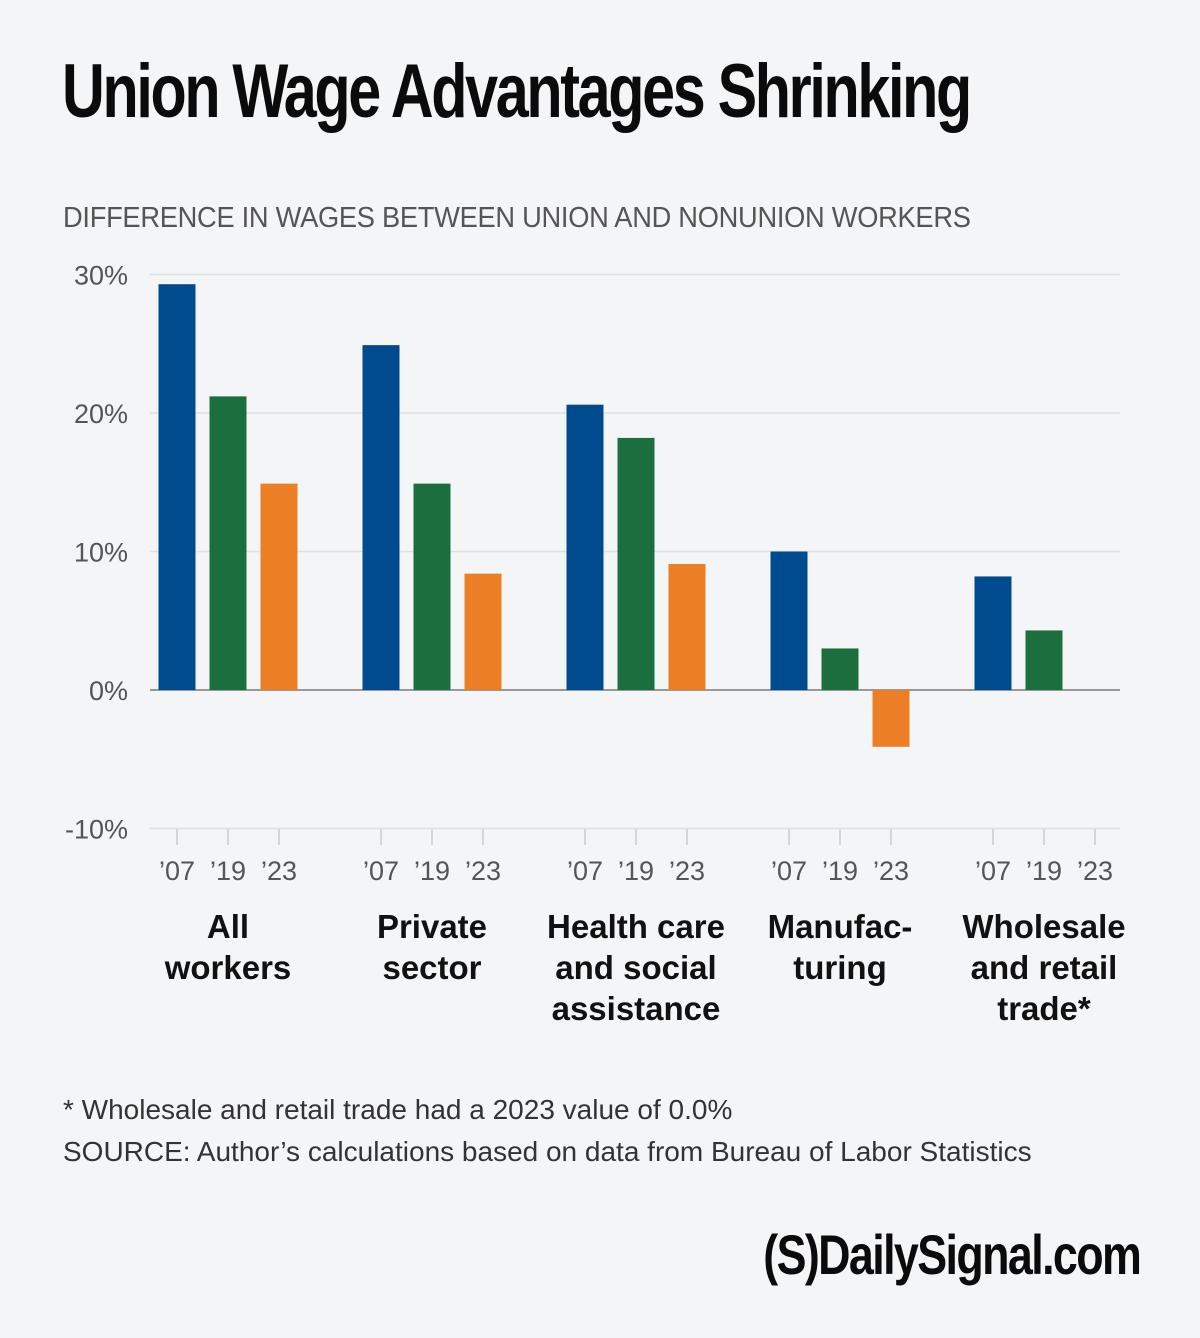 The height and width of the screenshot is (1338, 1200). Describe the element at coordinates (432, 926) in the screenshot. I see `category-label: Private` at that location.